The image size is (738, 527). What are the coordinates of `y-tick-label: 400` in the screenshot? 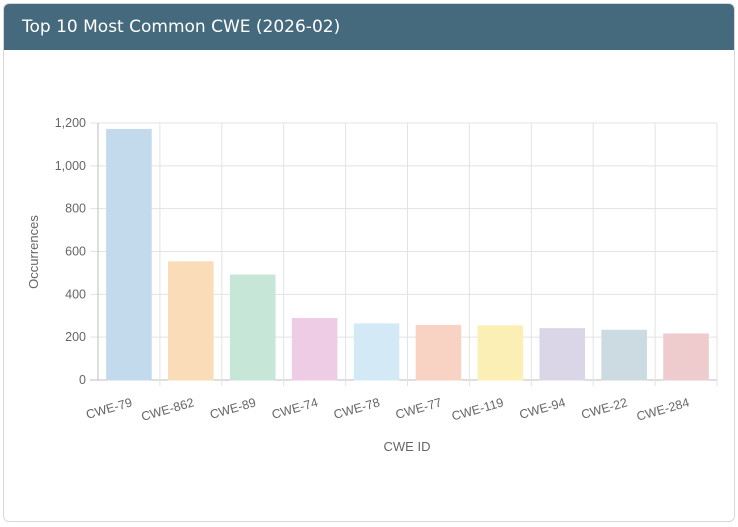 It's located at (75, 294).